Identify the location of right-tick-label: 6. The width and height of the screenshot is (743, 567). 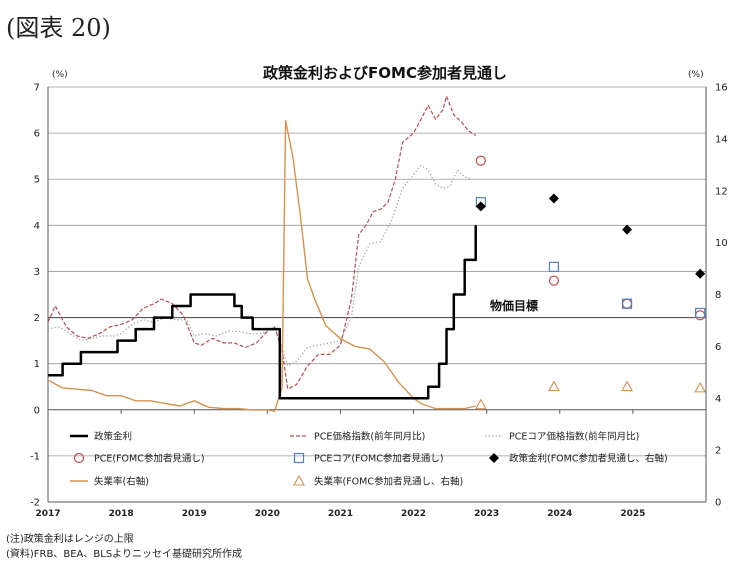
(718, 347).